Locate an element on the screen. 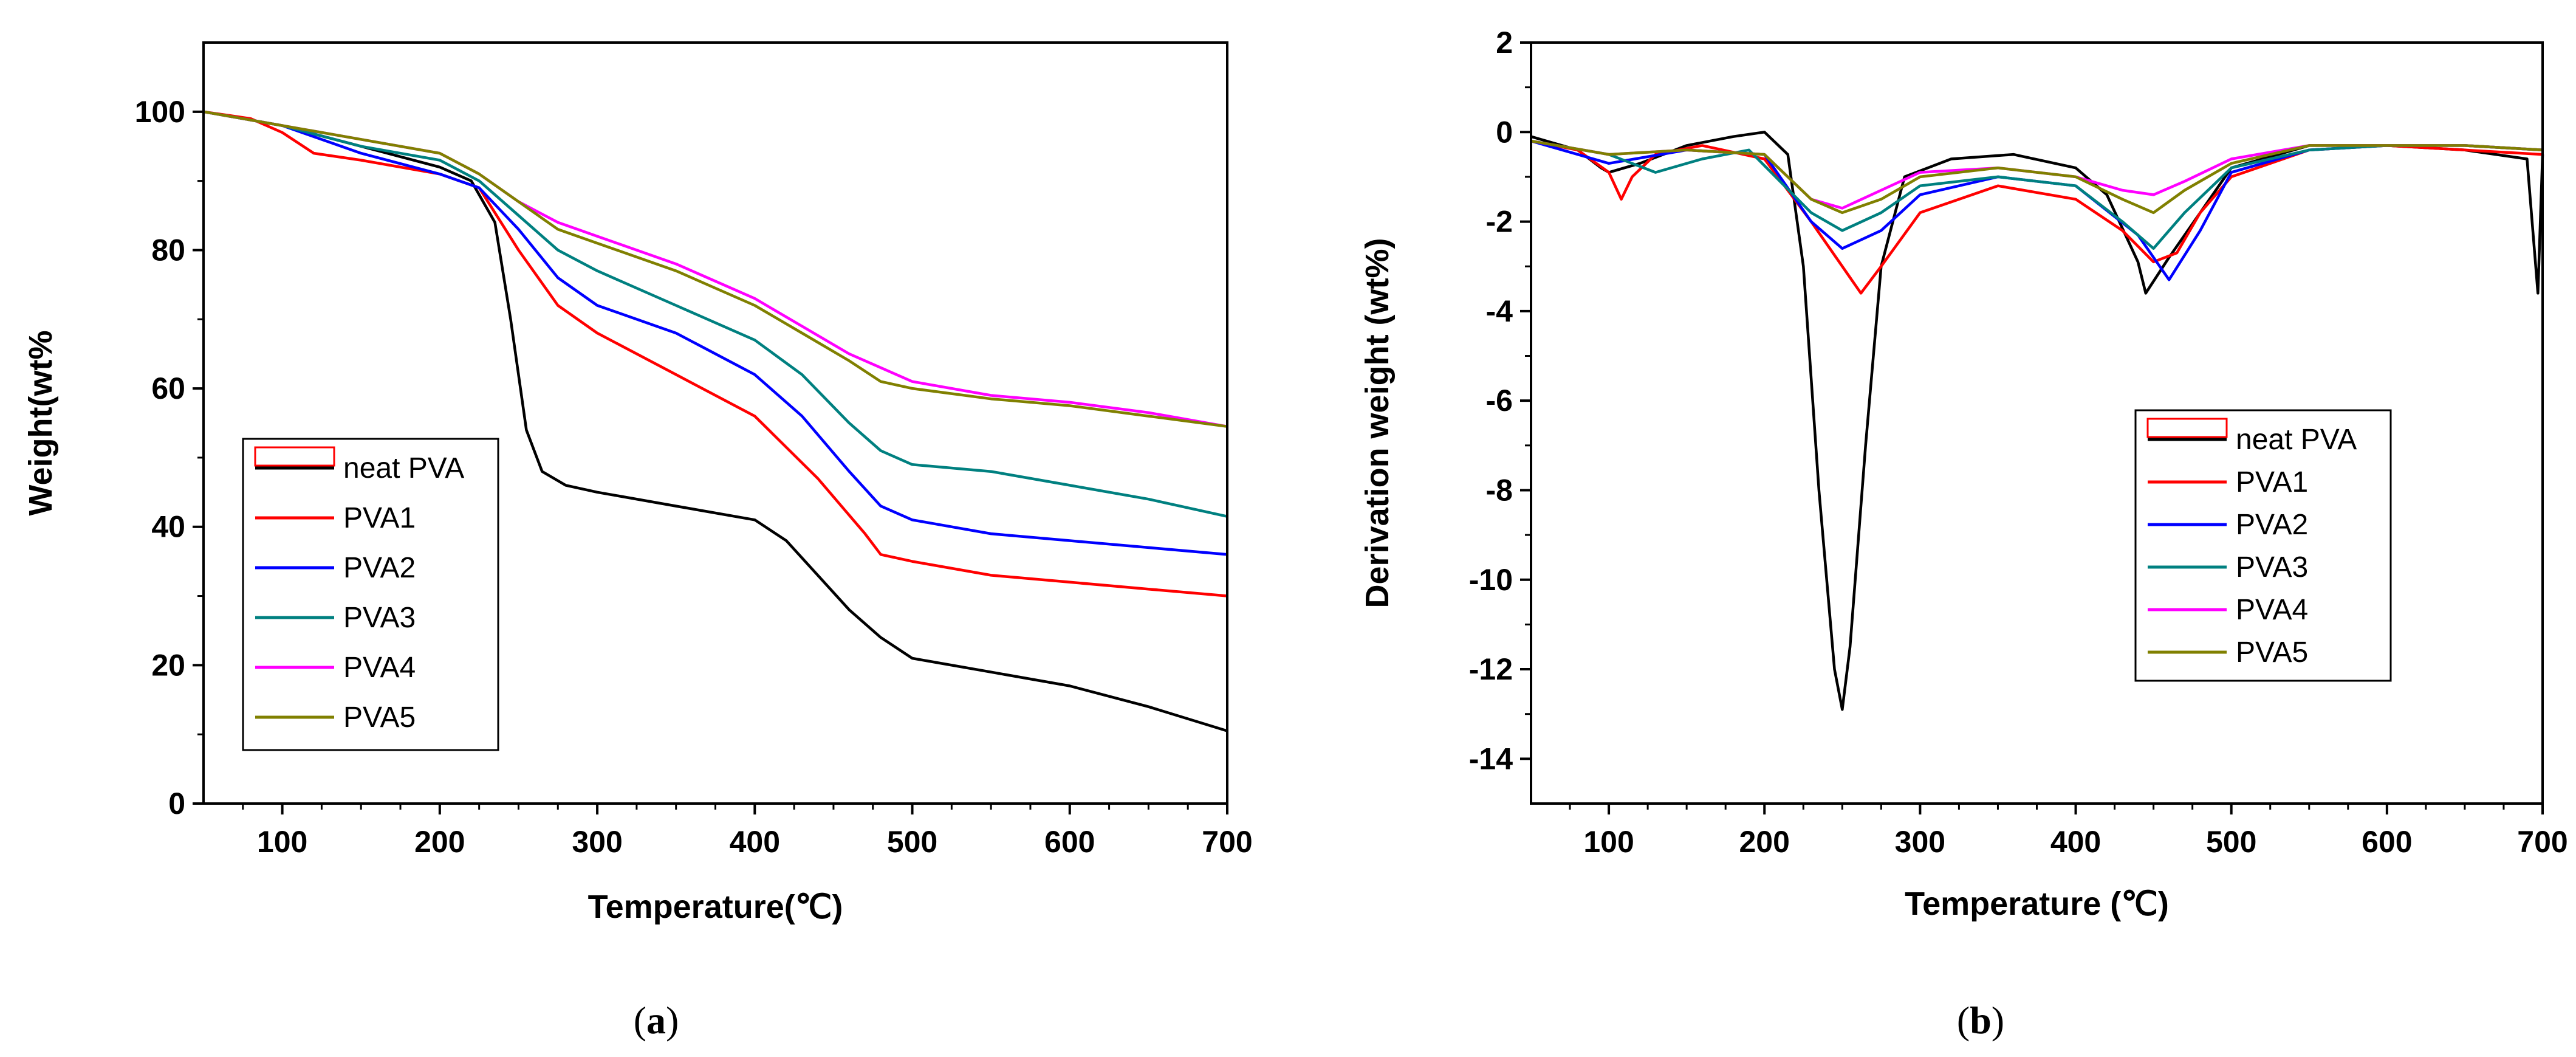 The width and height of the screenshot is (2576, 1057). y-tick-label: -14 is located at coordinates (1491, 759).